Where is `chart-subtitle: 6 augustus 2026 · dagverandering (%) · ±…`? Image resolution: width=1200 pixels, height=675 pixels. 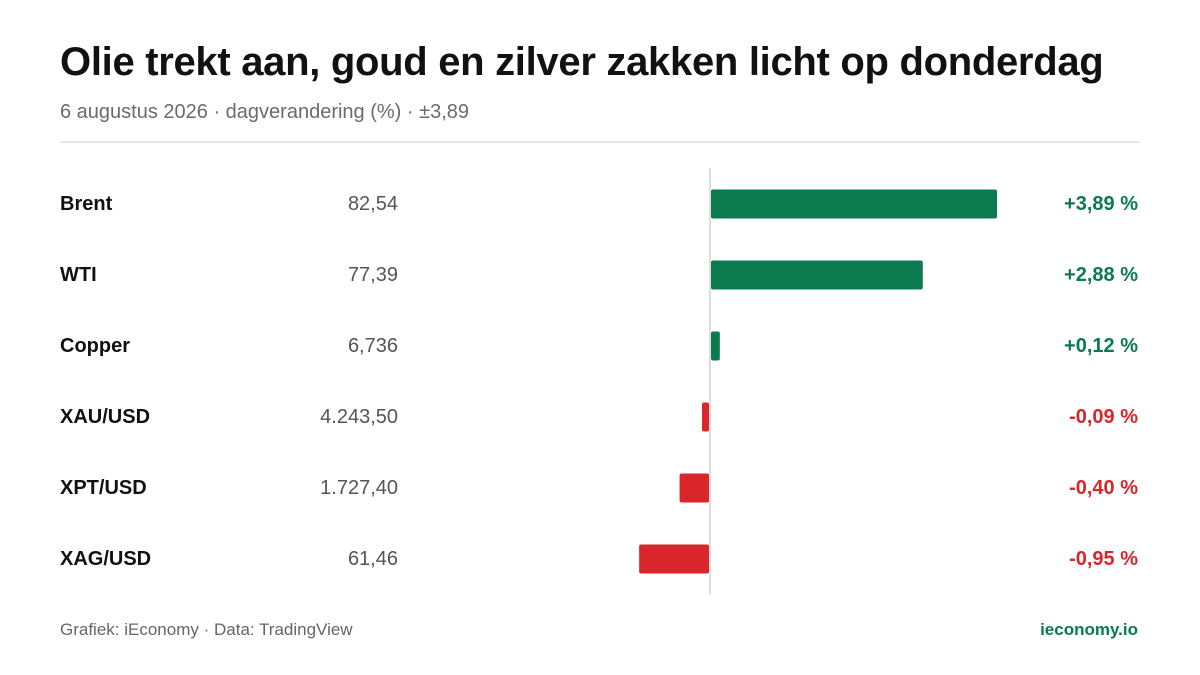
chart-subtitle: 6 augustus 2026 · dagverandering (%) · ±… is located at coordinates (265, 112).